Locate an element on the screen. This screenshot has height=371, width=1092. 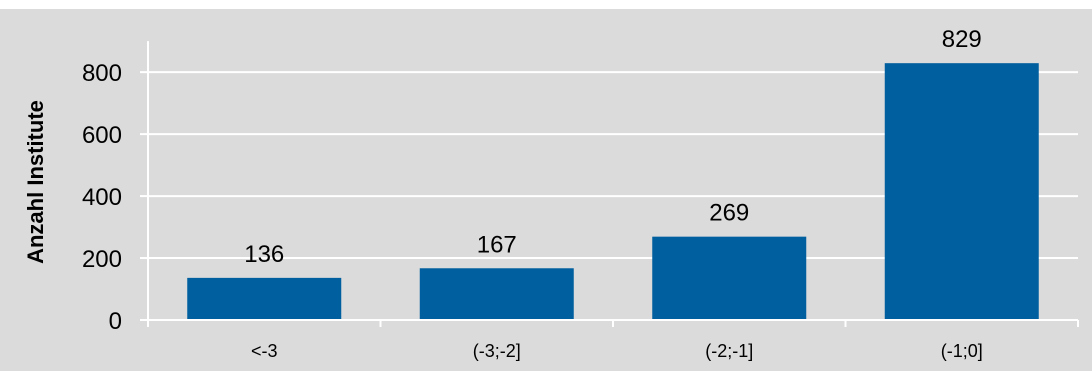
x-tick-label: (-2;-1] is located at coordinates (729, 351).